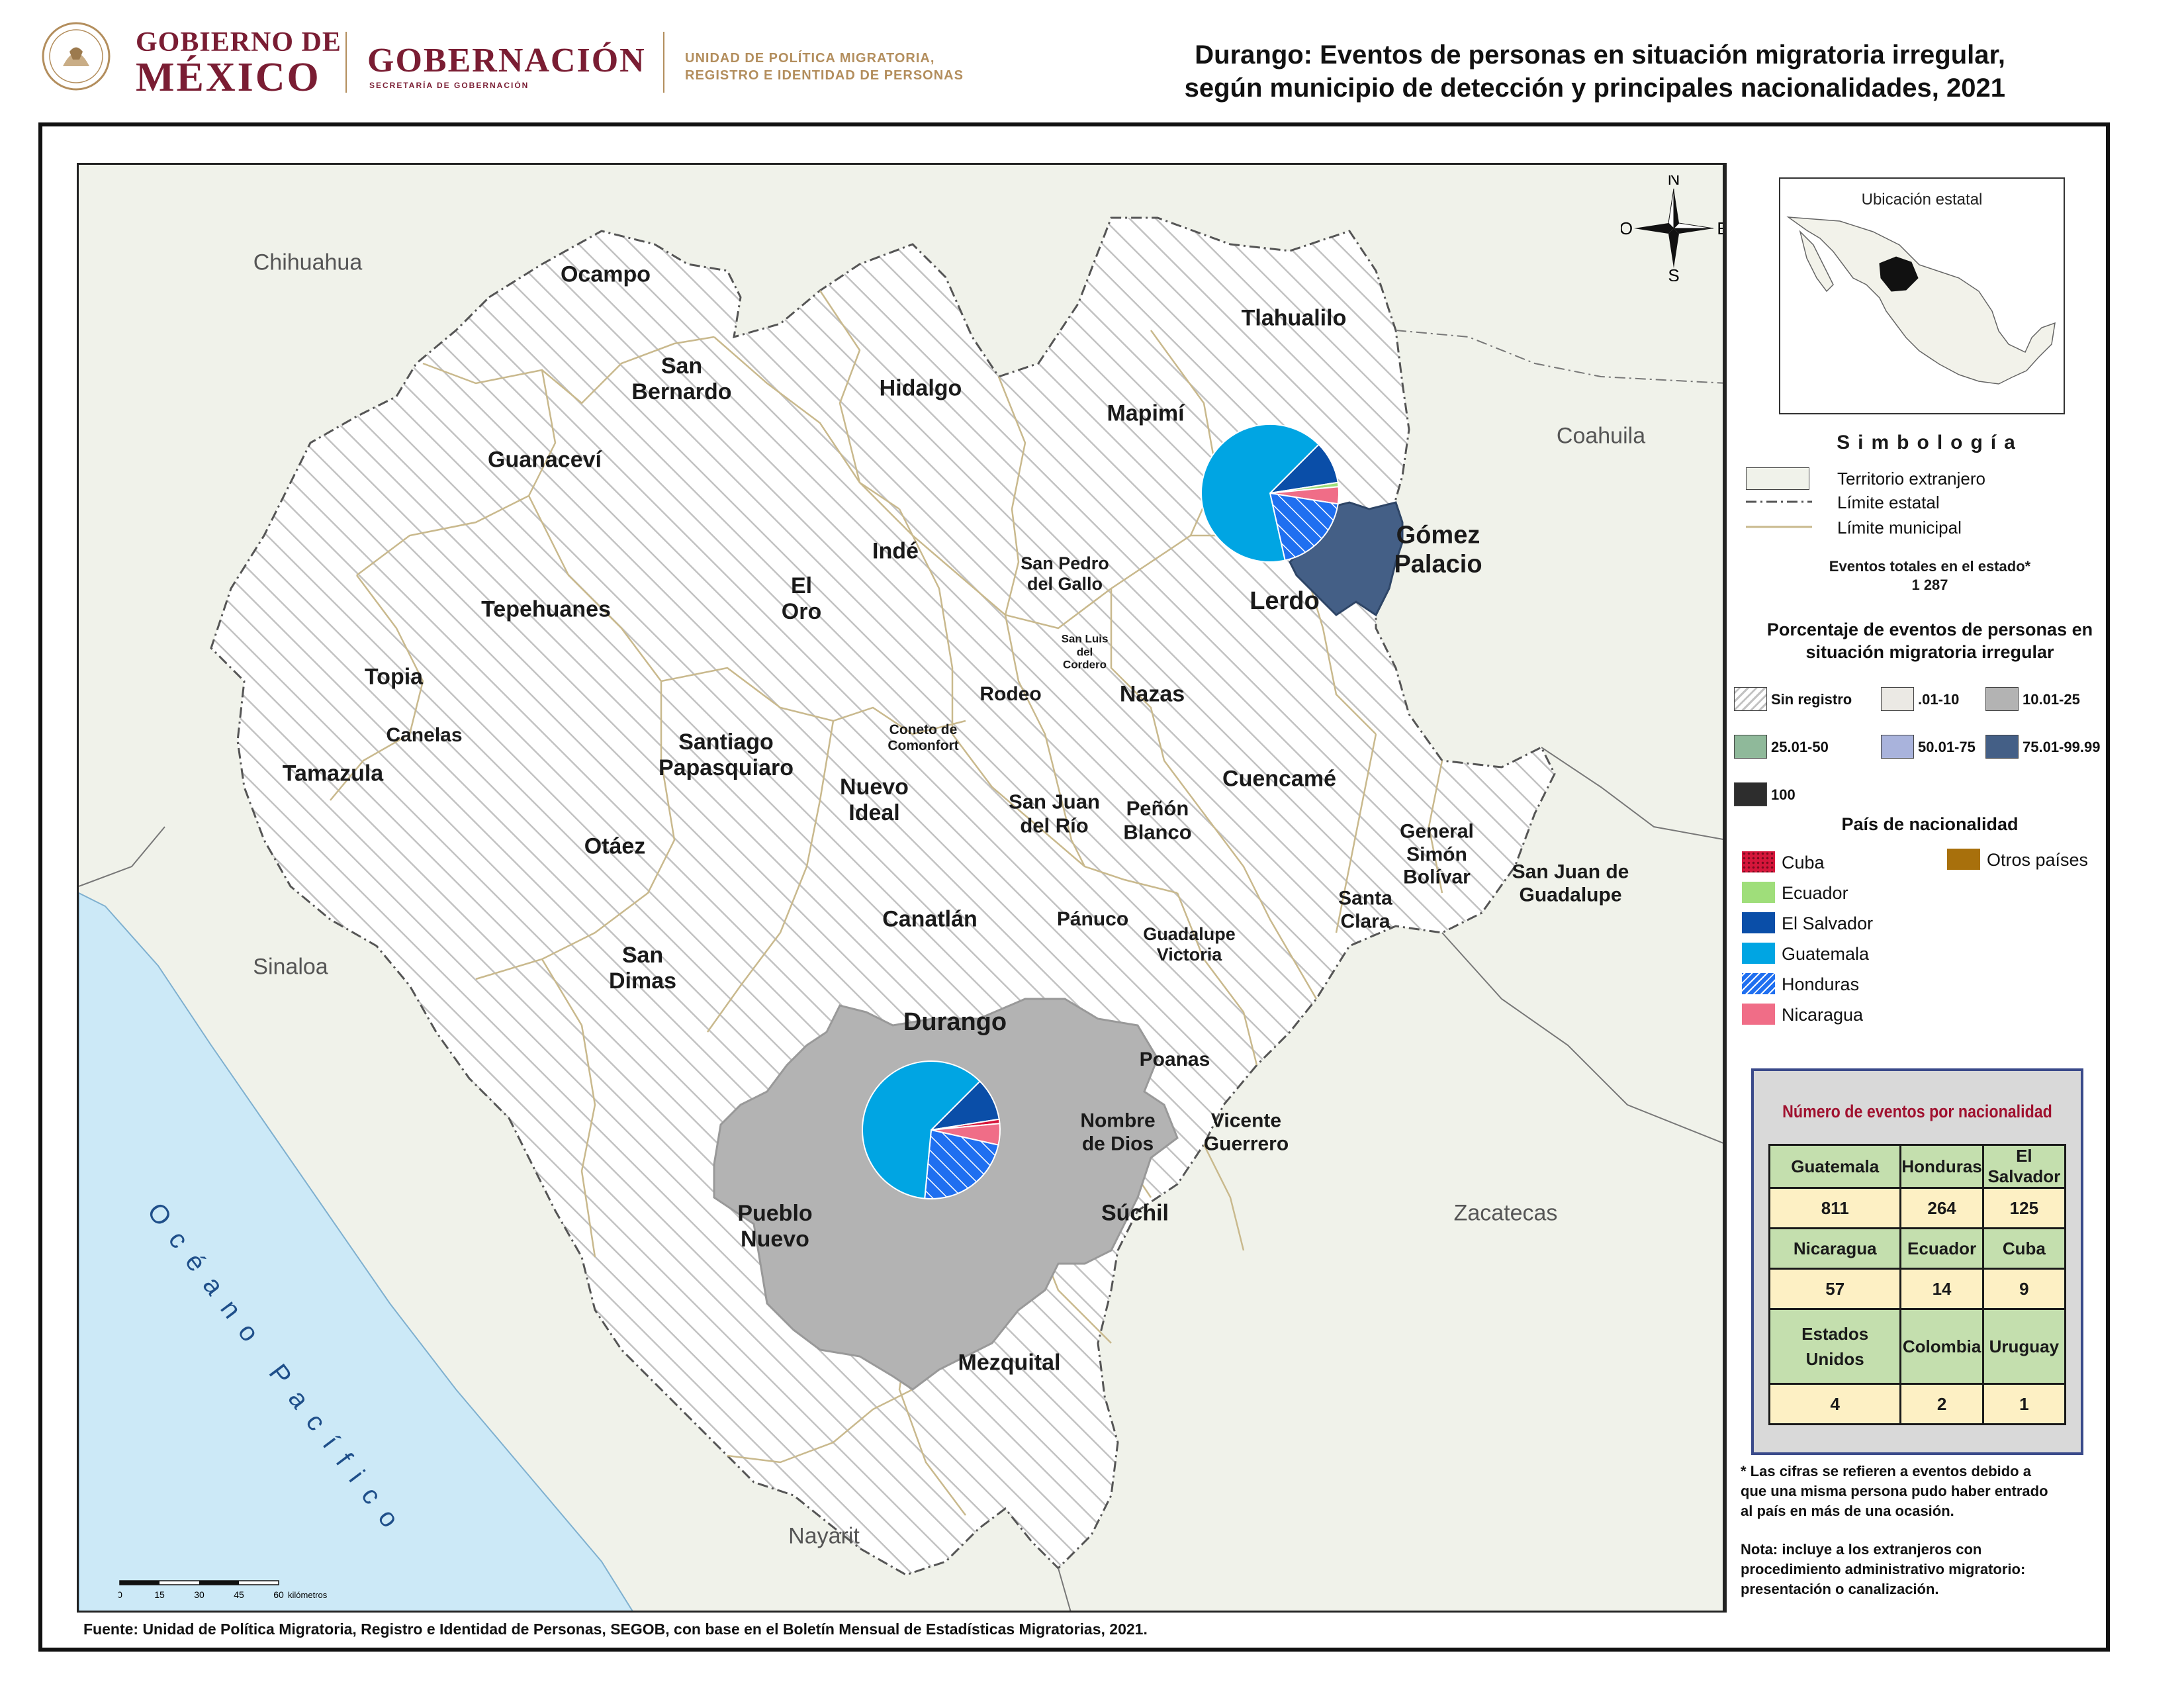 The height and width of the screenshot is (1688, 2184). What do you see at coordinates (1942, 1166) in the screenshot?
I see `table-header-cell: Honduras` at bounding box center [1942, 1166].